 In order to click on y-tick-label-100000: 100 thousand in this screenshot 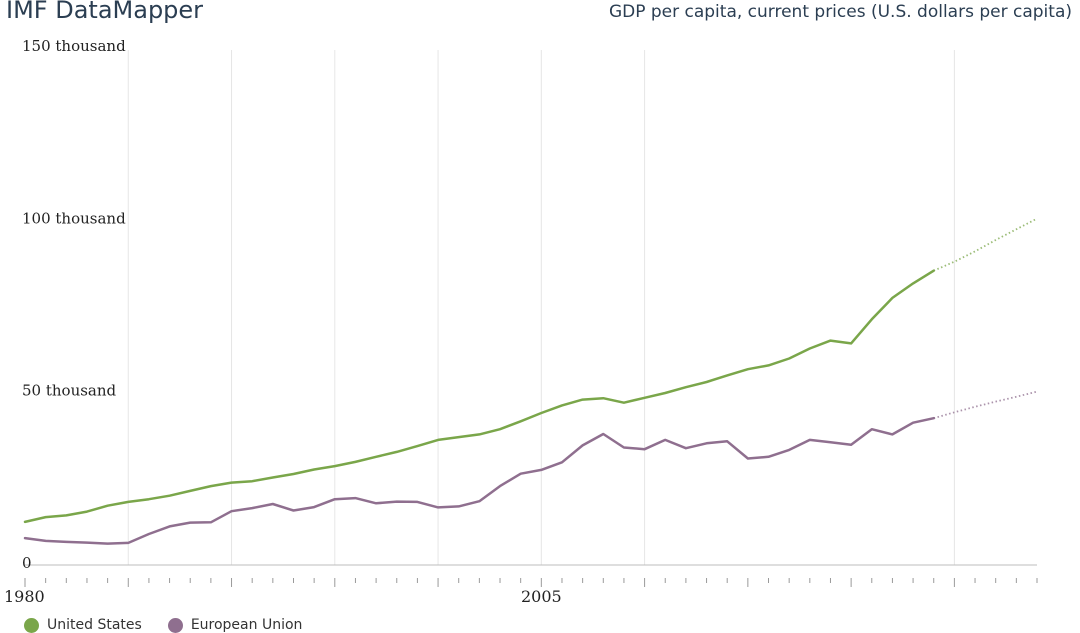, I will do `click(74, 218)`.